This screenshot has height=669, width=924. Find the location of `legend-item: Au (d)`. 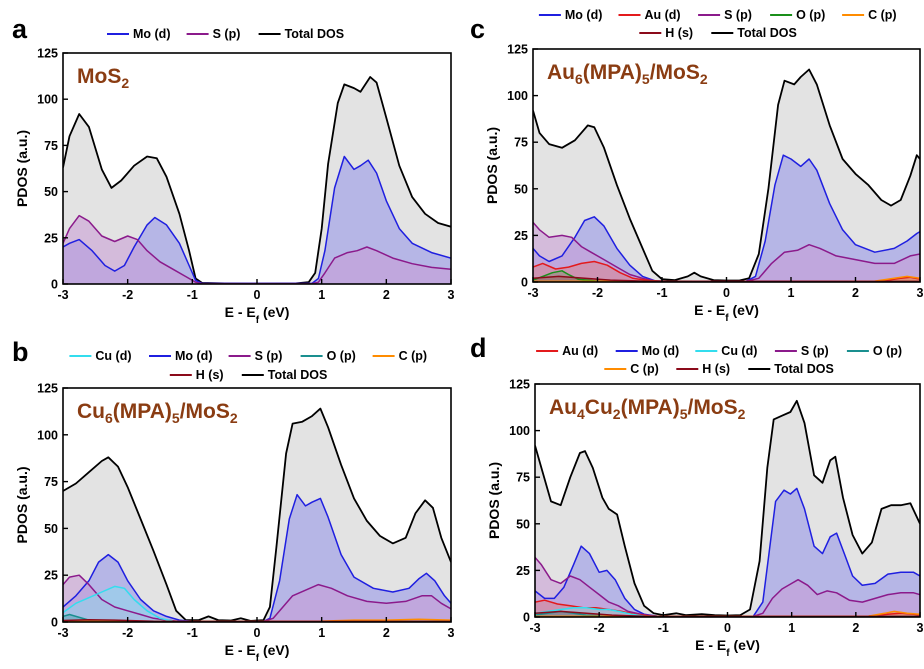

legend-item: Au (d) is located at coordinates (567, 351).